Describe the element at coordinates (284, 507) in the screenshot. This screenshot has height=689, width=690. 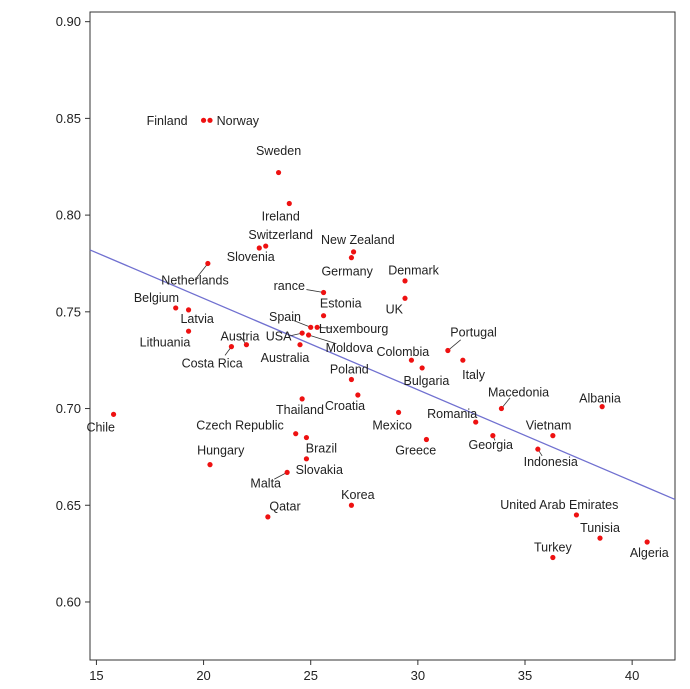
I see `point-label: Qatar` at that location.